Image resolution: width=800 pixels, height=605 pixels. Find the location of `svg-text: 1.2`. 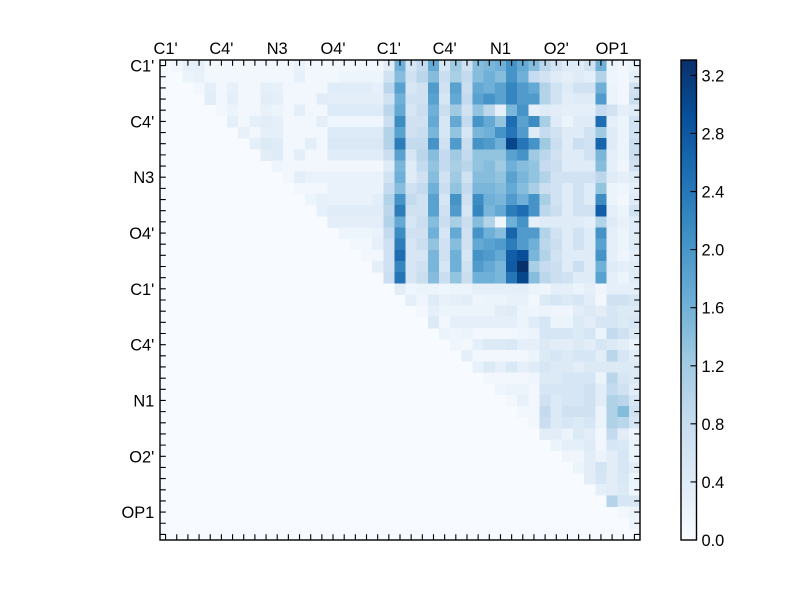

svg-text: 1.2 is located at coordinates (713, 367).